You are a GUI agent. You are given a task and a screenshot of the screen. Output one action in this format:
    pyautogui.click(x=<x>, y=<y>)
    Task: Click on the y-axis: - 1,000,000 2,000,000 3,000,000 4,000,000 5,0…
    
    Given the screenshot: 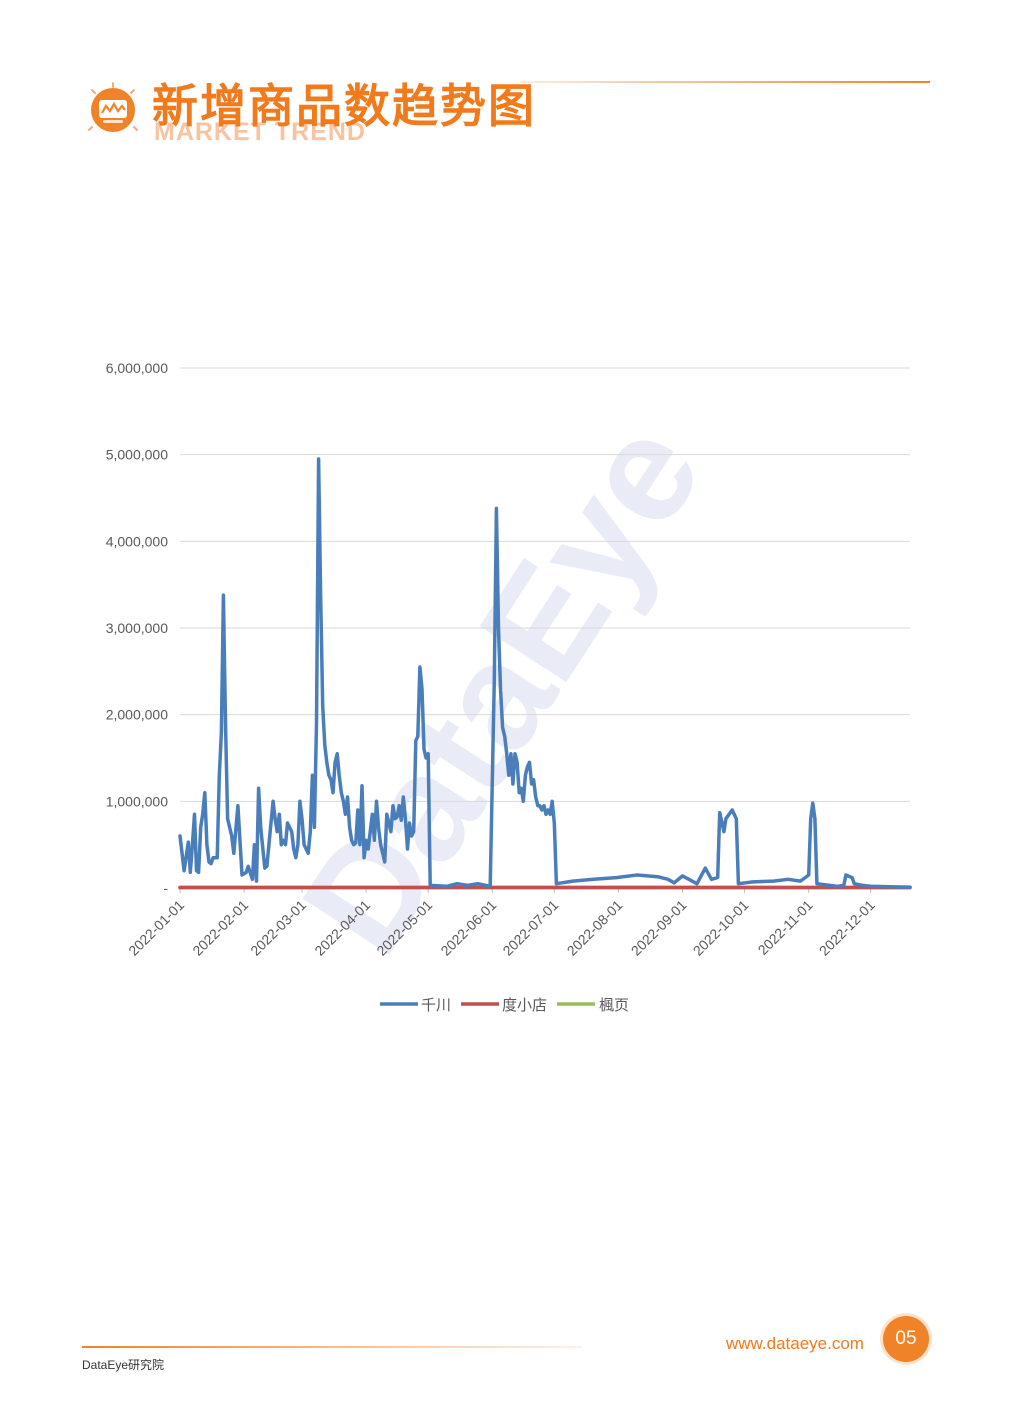 What is the action you would take?
    pyautogui.click(x=137, y=628)
    